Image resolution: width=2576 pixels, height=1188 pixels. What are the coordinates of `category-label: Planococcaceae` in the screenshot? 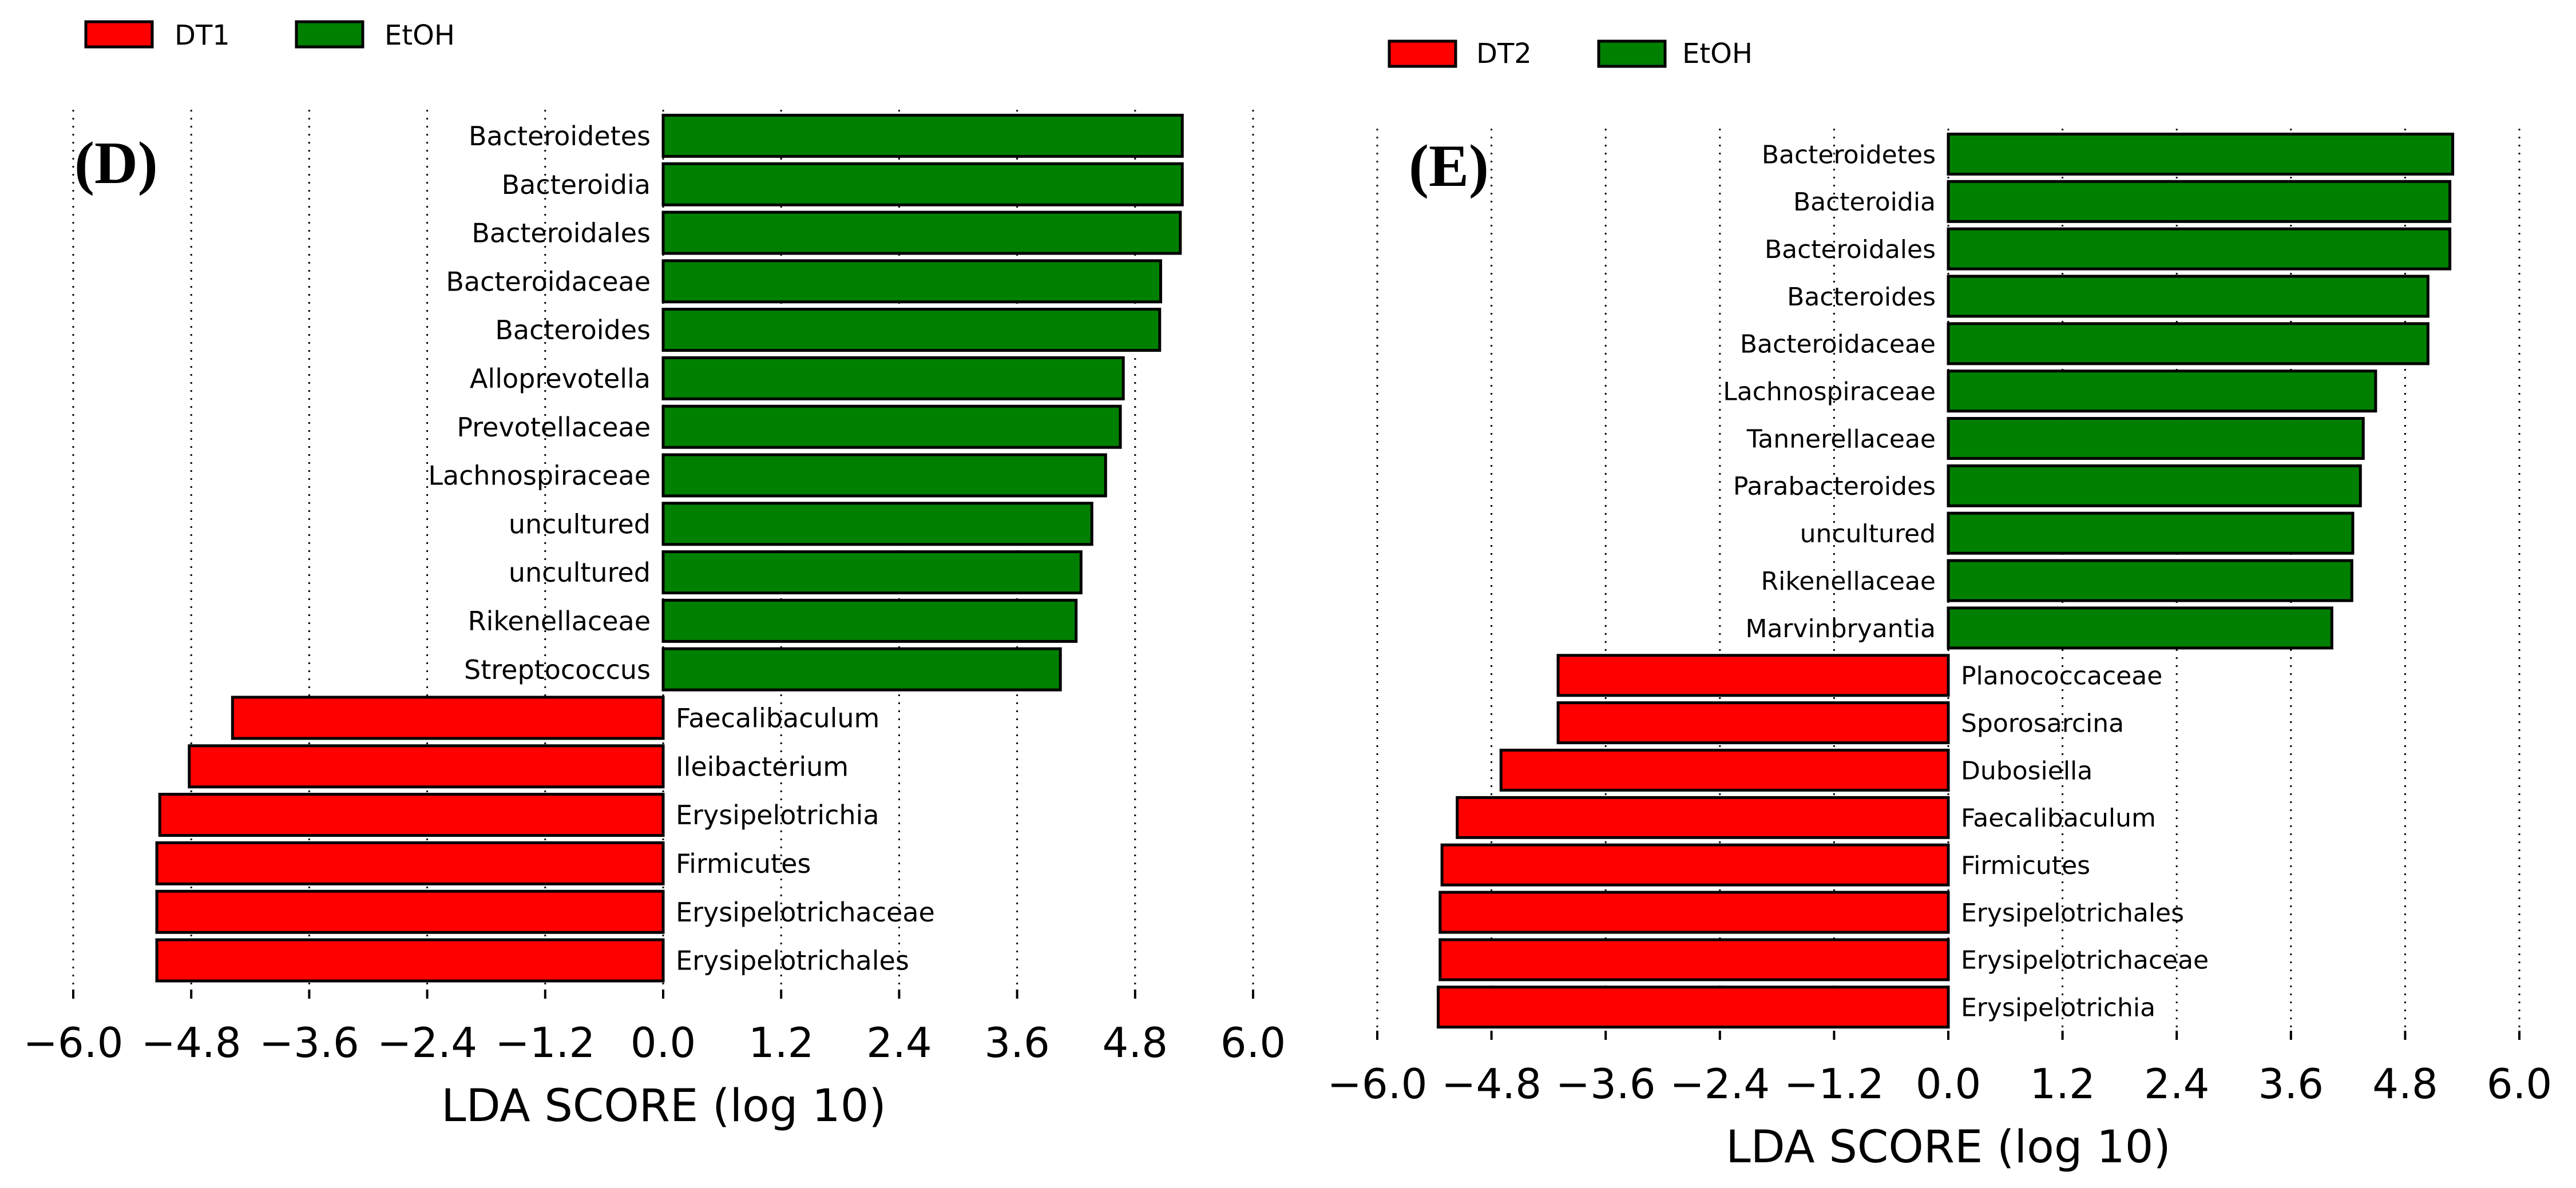 It's located at (2061, 676).